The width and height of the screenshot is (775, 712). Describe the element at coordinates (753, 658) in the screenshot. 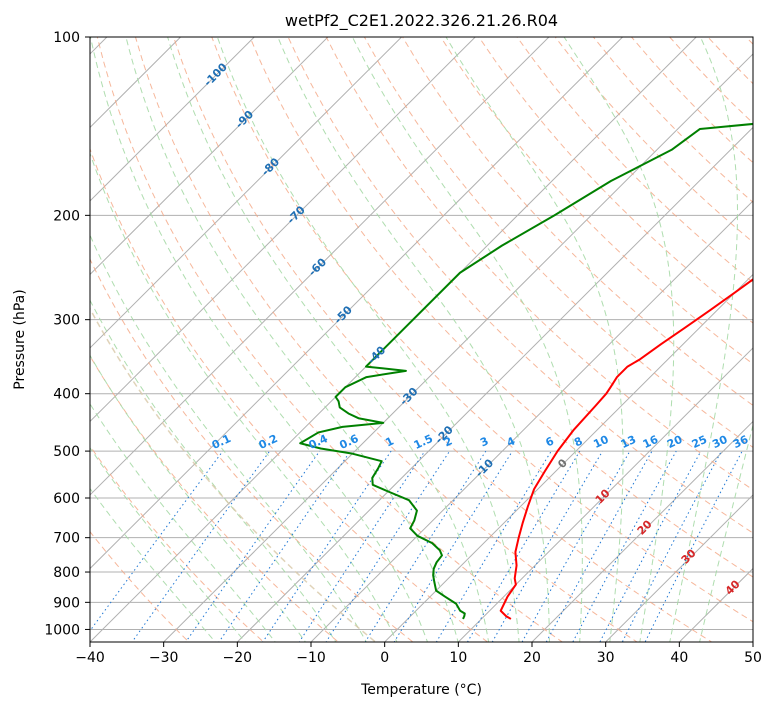

I see `x-tick-label: 50` at that location.